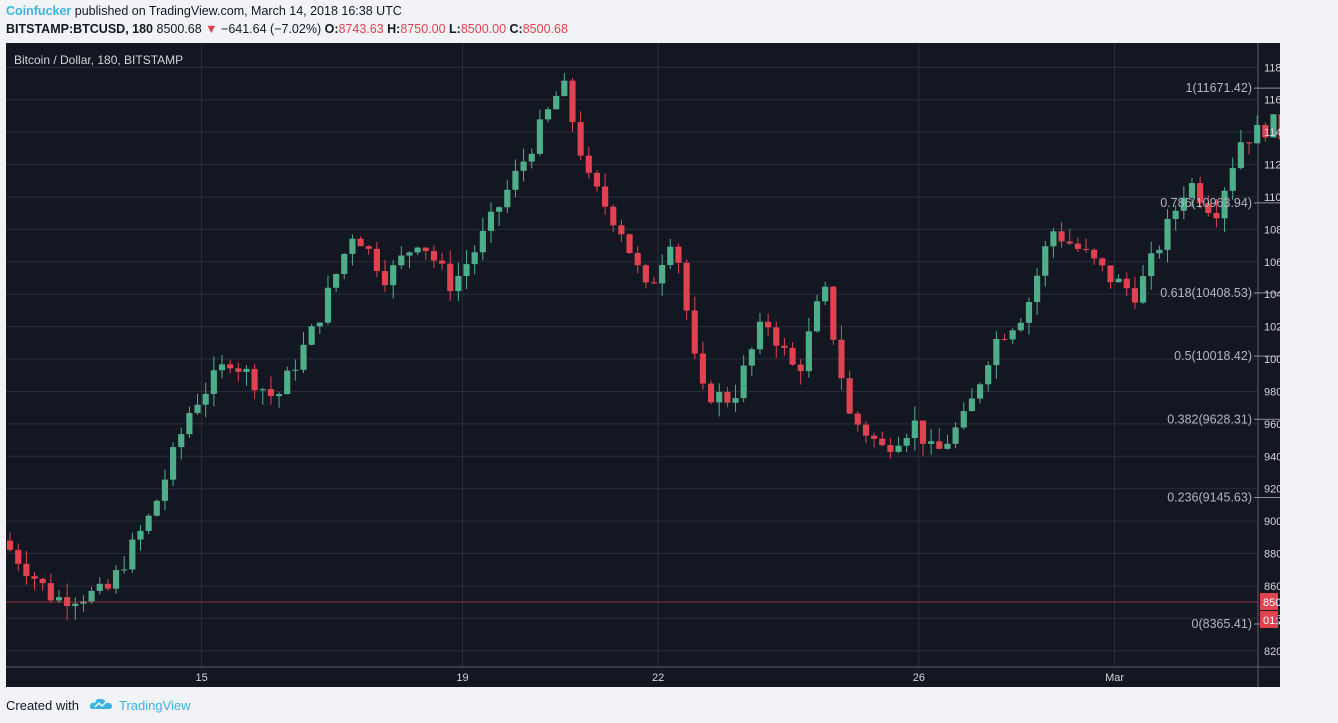 The image size is (1338, 723). I want to click on fib-level-label: 0.5(10018.42), so click(1213, 356).